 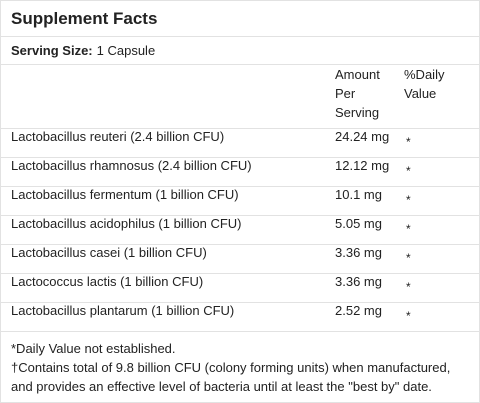 I want to click on ingredient-amount: 2.52 mg, so click(x=360, y=317).